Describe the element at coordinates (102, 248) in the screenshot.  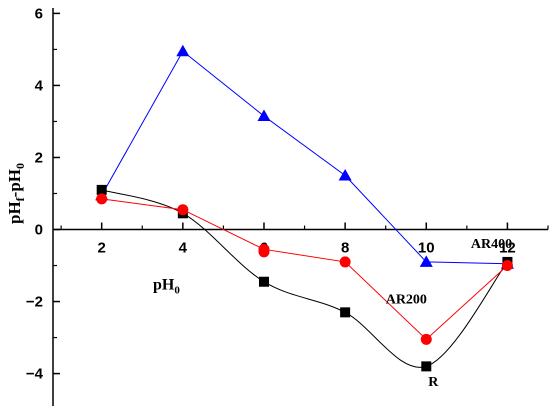
I see `x-tick-label: 2` at that location.